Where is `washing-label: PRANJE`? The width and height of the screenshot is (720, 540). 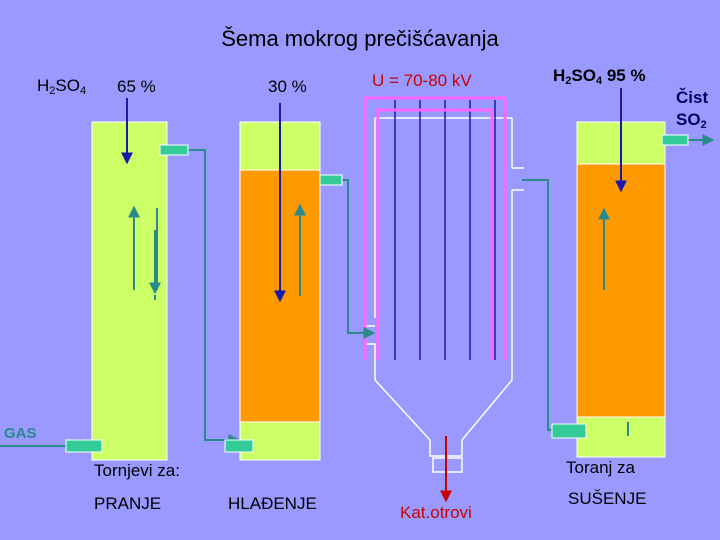 washing-label: PRANJE is located at coordinates (128, 503).